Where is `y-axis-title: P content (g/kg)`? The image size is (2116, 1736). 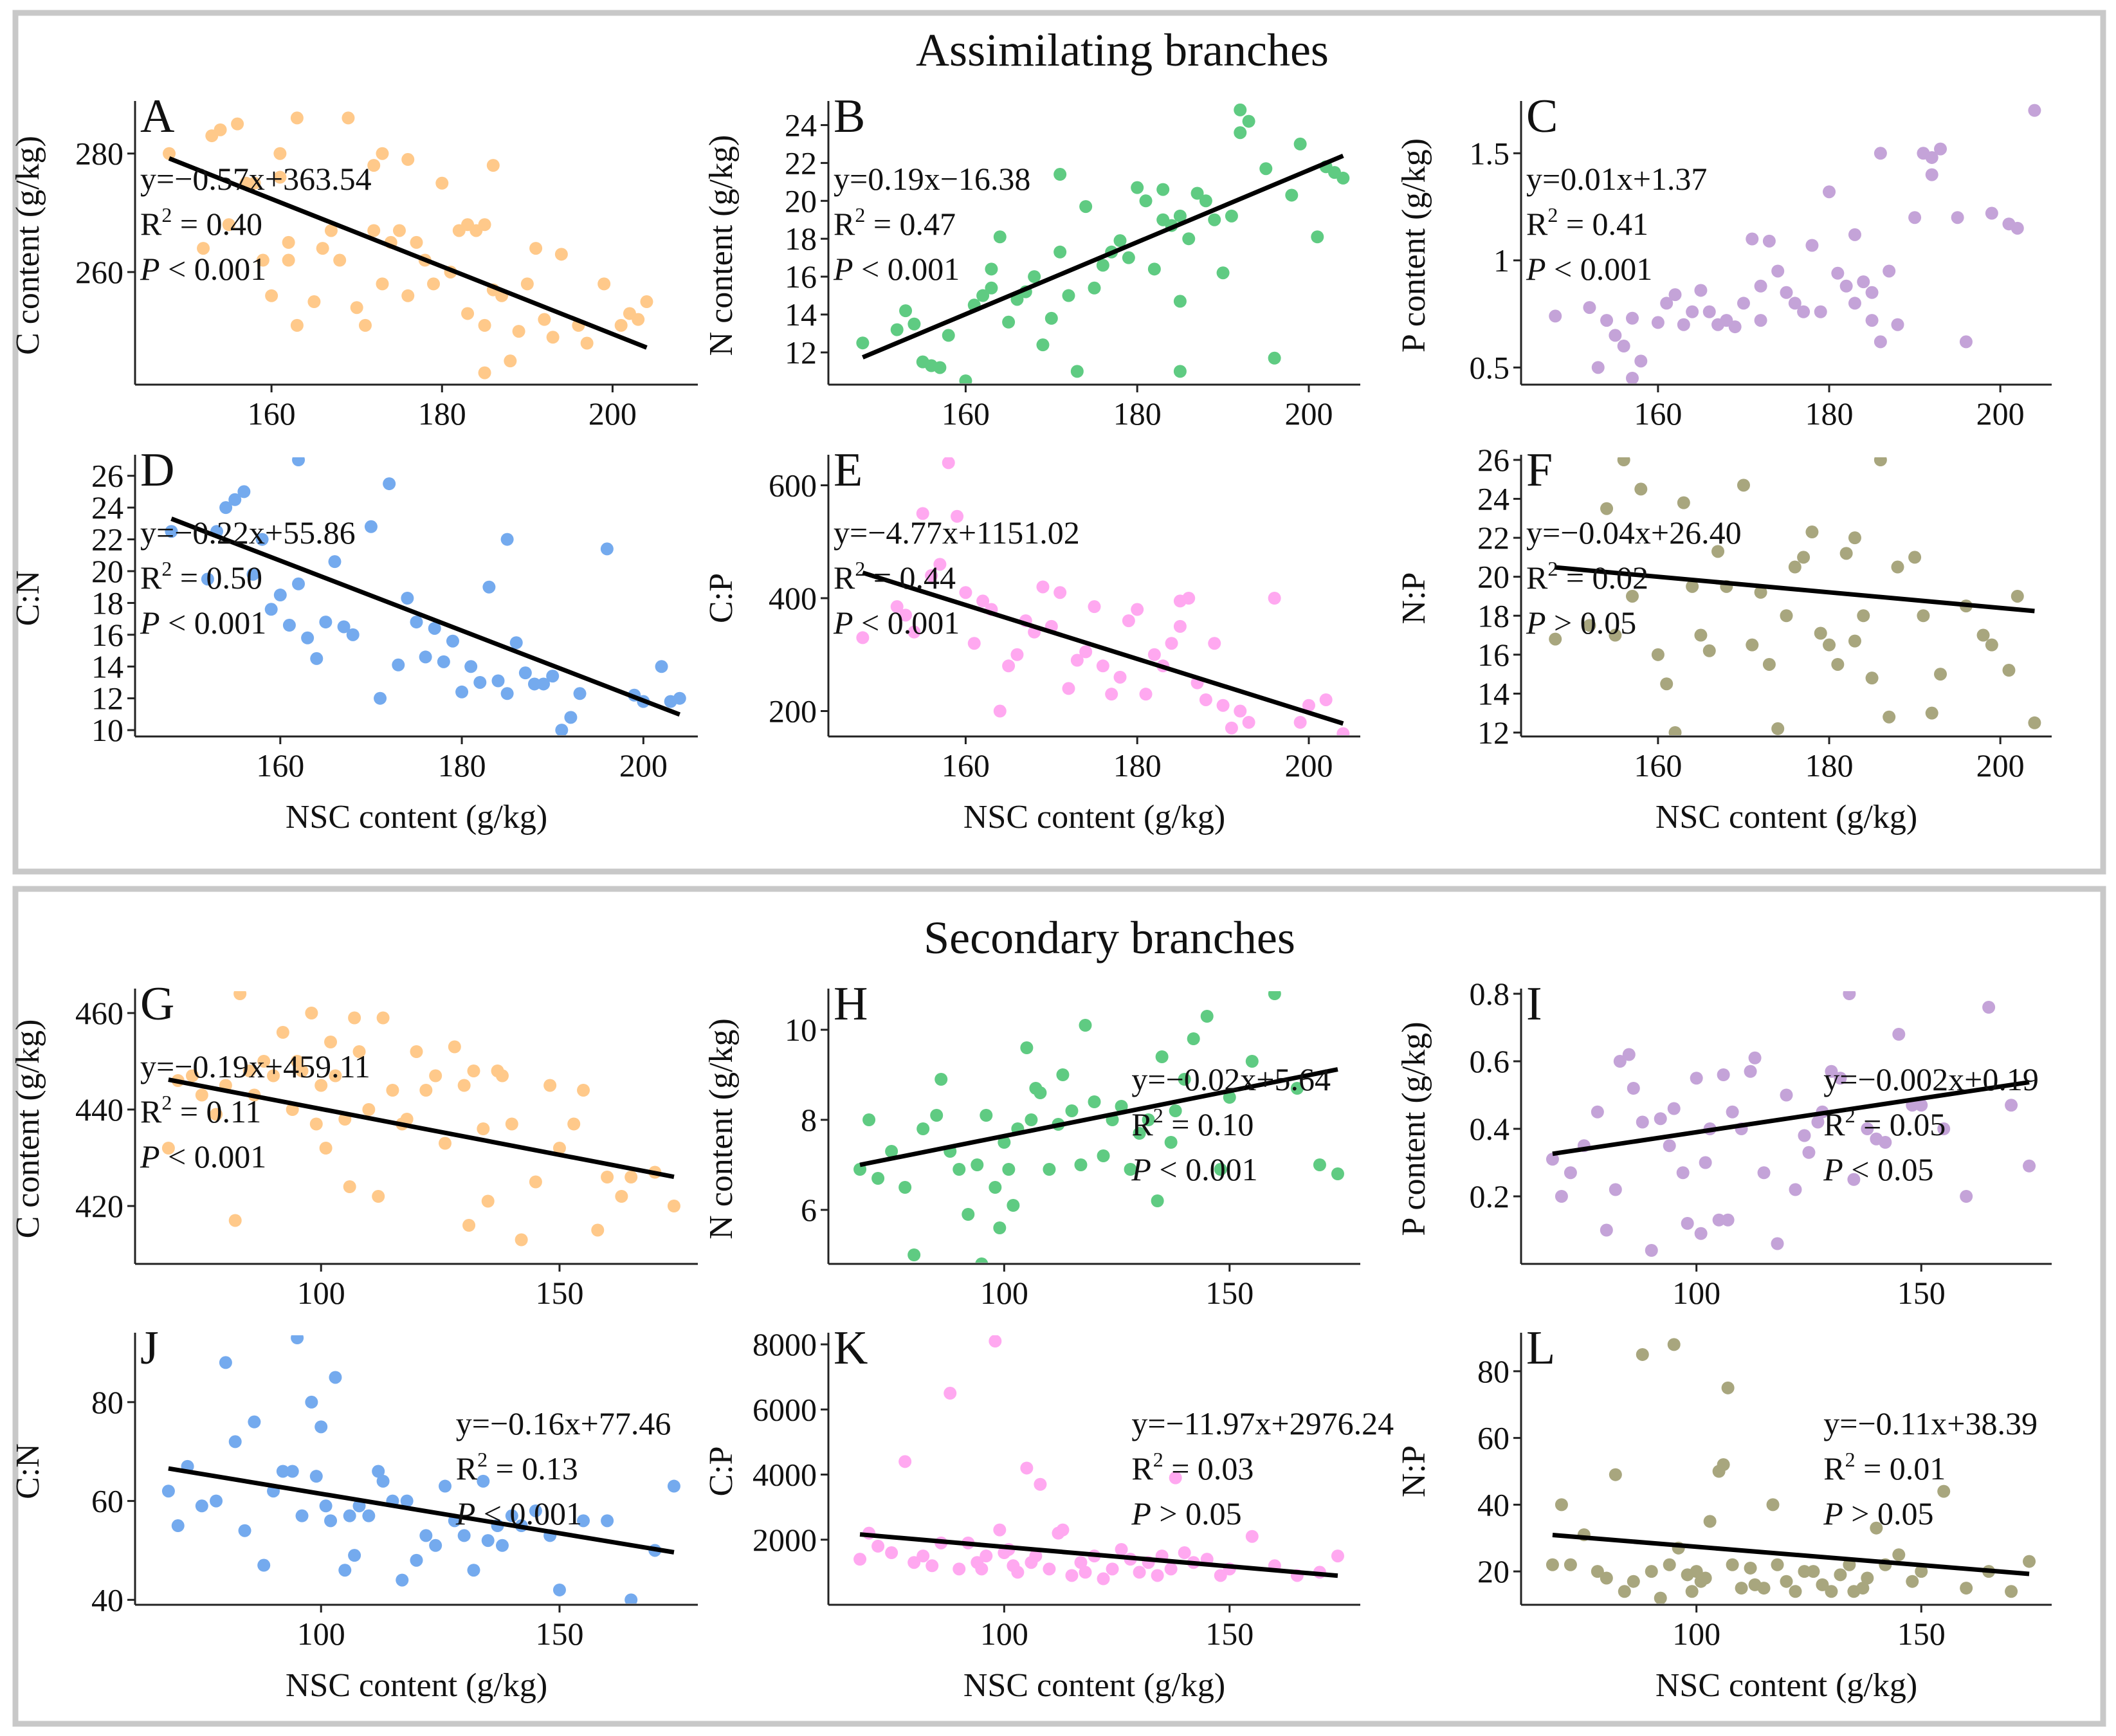
y-axis-title: P content (g/kg) is located at coordinates (1414, 1128).